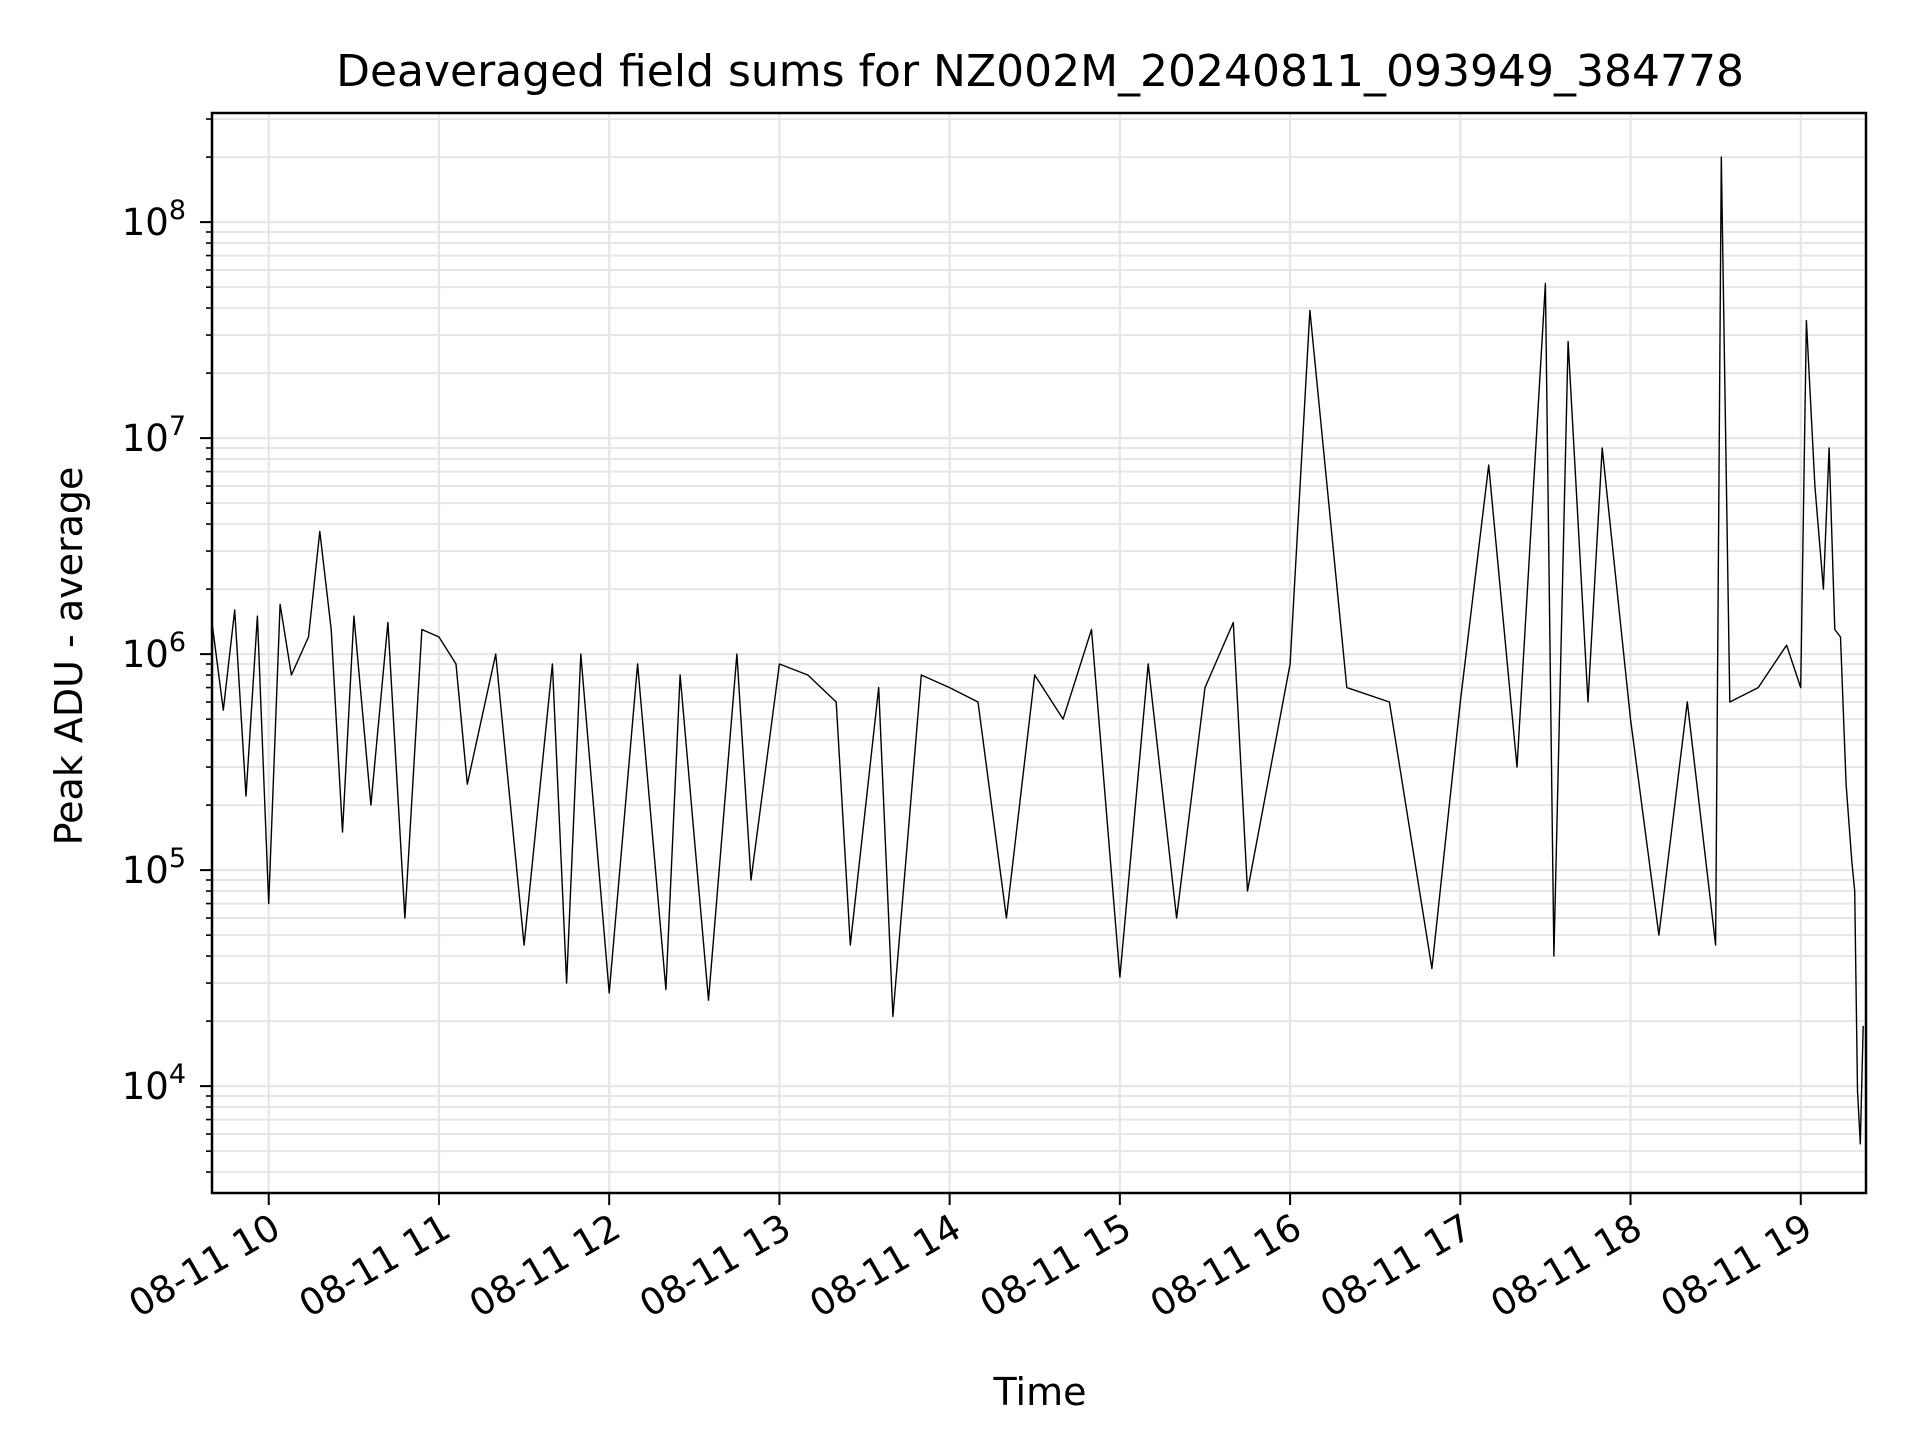 The image size is (1920, 1440). I want to click on y-tick-label: 10⁷, so click(154, 435).